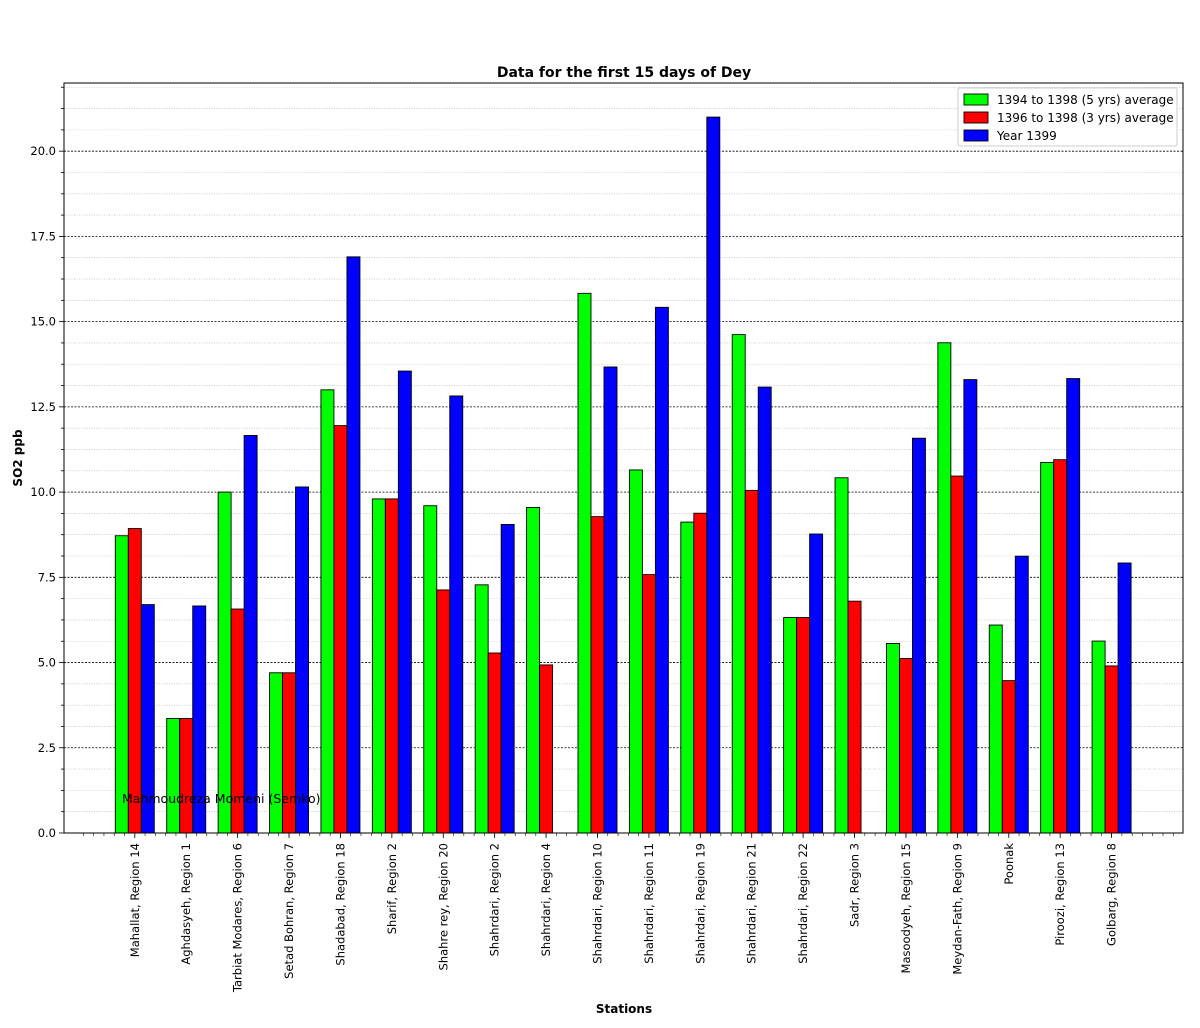 This screenshot has height=1028, width=1200. Describe the element at coordinates (1060, 894) in the screenshot. I see `x-tick-label: Piroozi, Region 13` at that location.